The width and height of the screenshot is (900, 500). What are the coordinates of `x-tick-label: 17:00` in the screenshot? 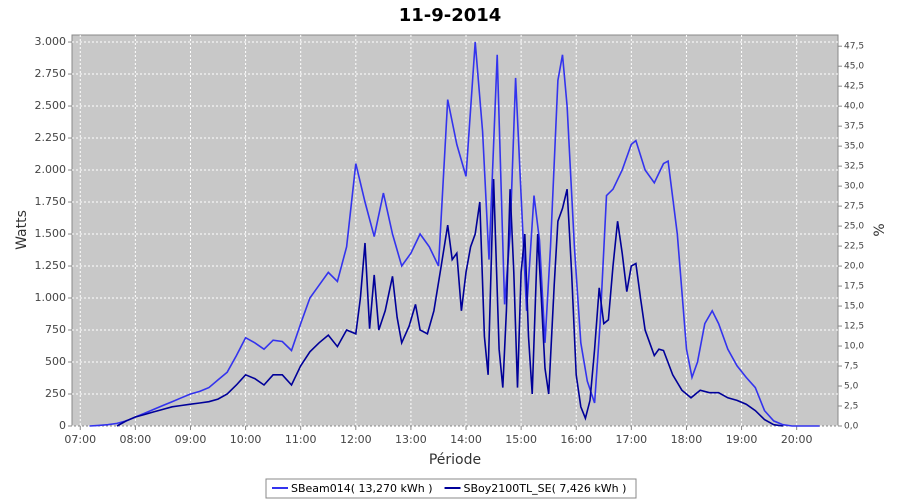 It's located at (631, 439).